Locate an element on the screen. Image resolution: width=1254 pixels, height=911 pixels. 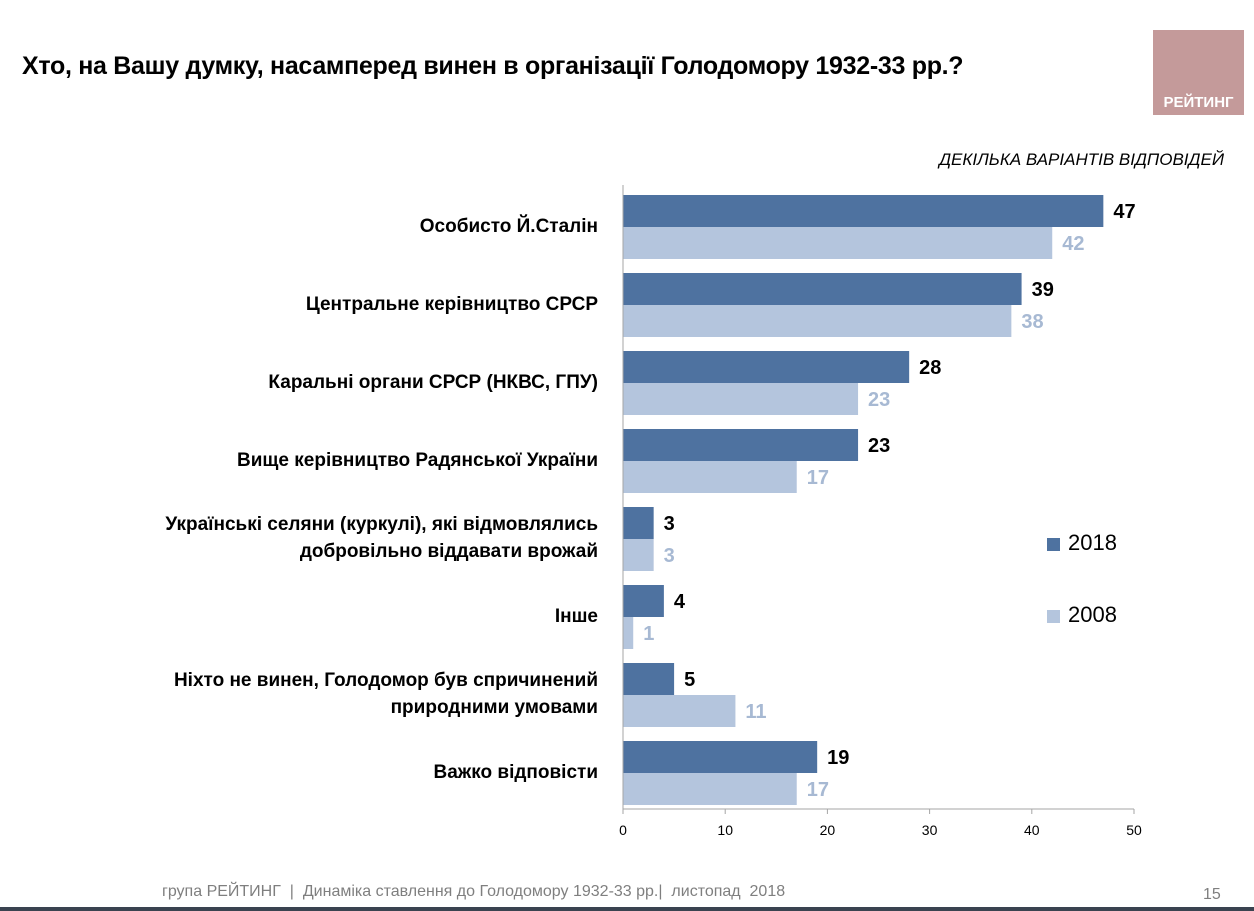
legend-swatch-2008 is located at coordinates (1053, 616).